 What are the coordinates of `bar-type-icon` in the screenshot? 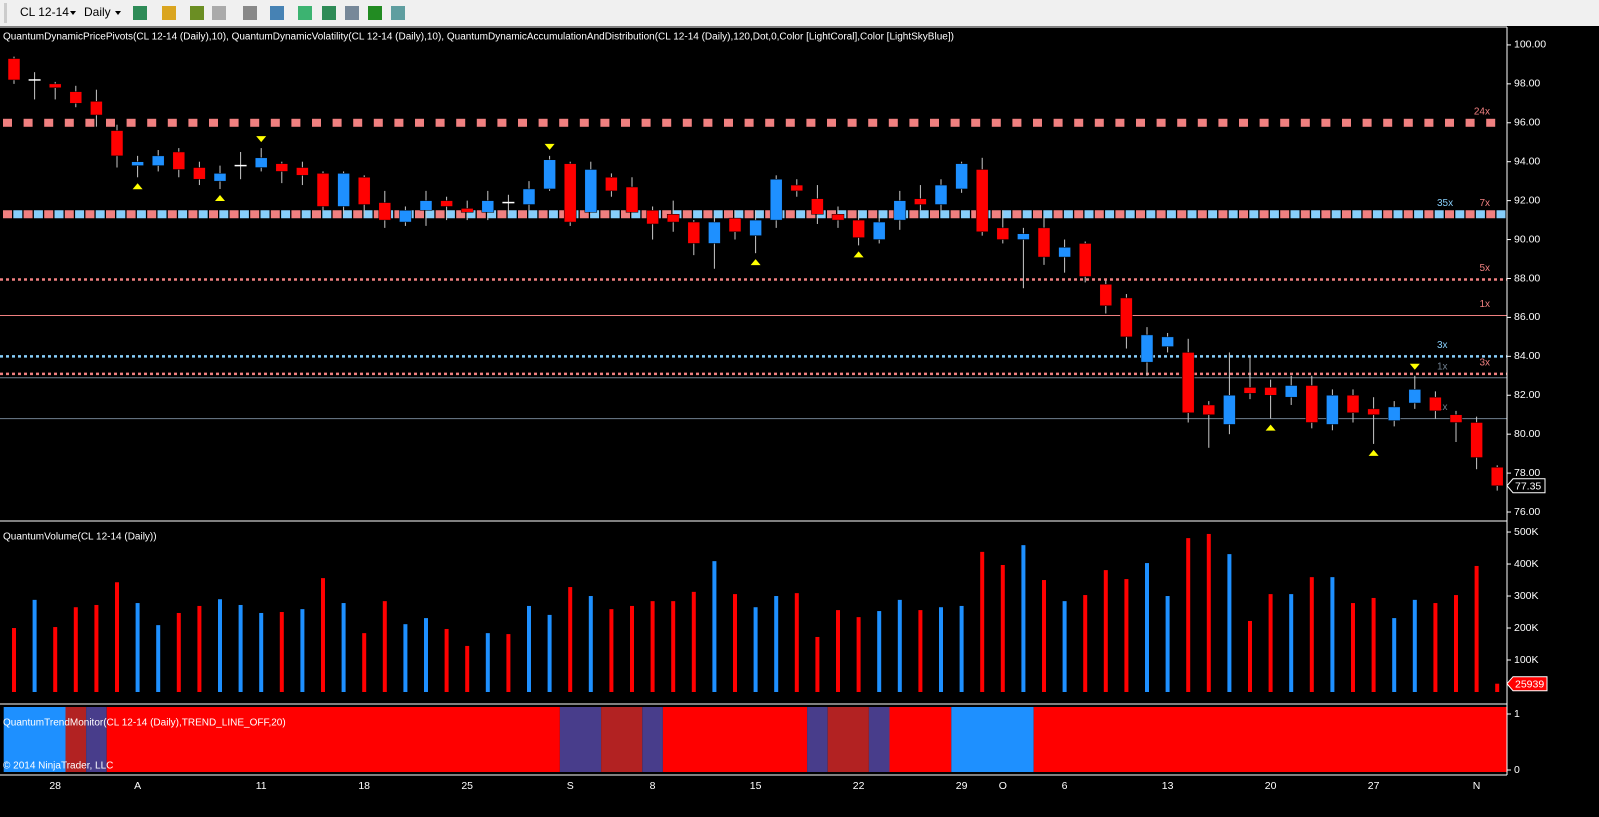 It's located at (140, 13).